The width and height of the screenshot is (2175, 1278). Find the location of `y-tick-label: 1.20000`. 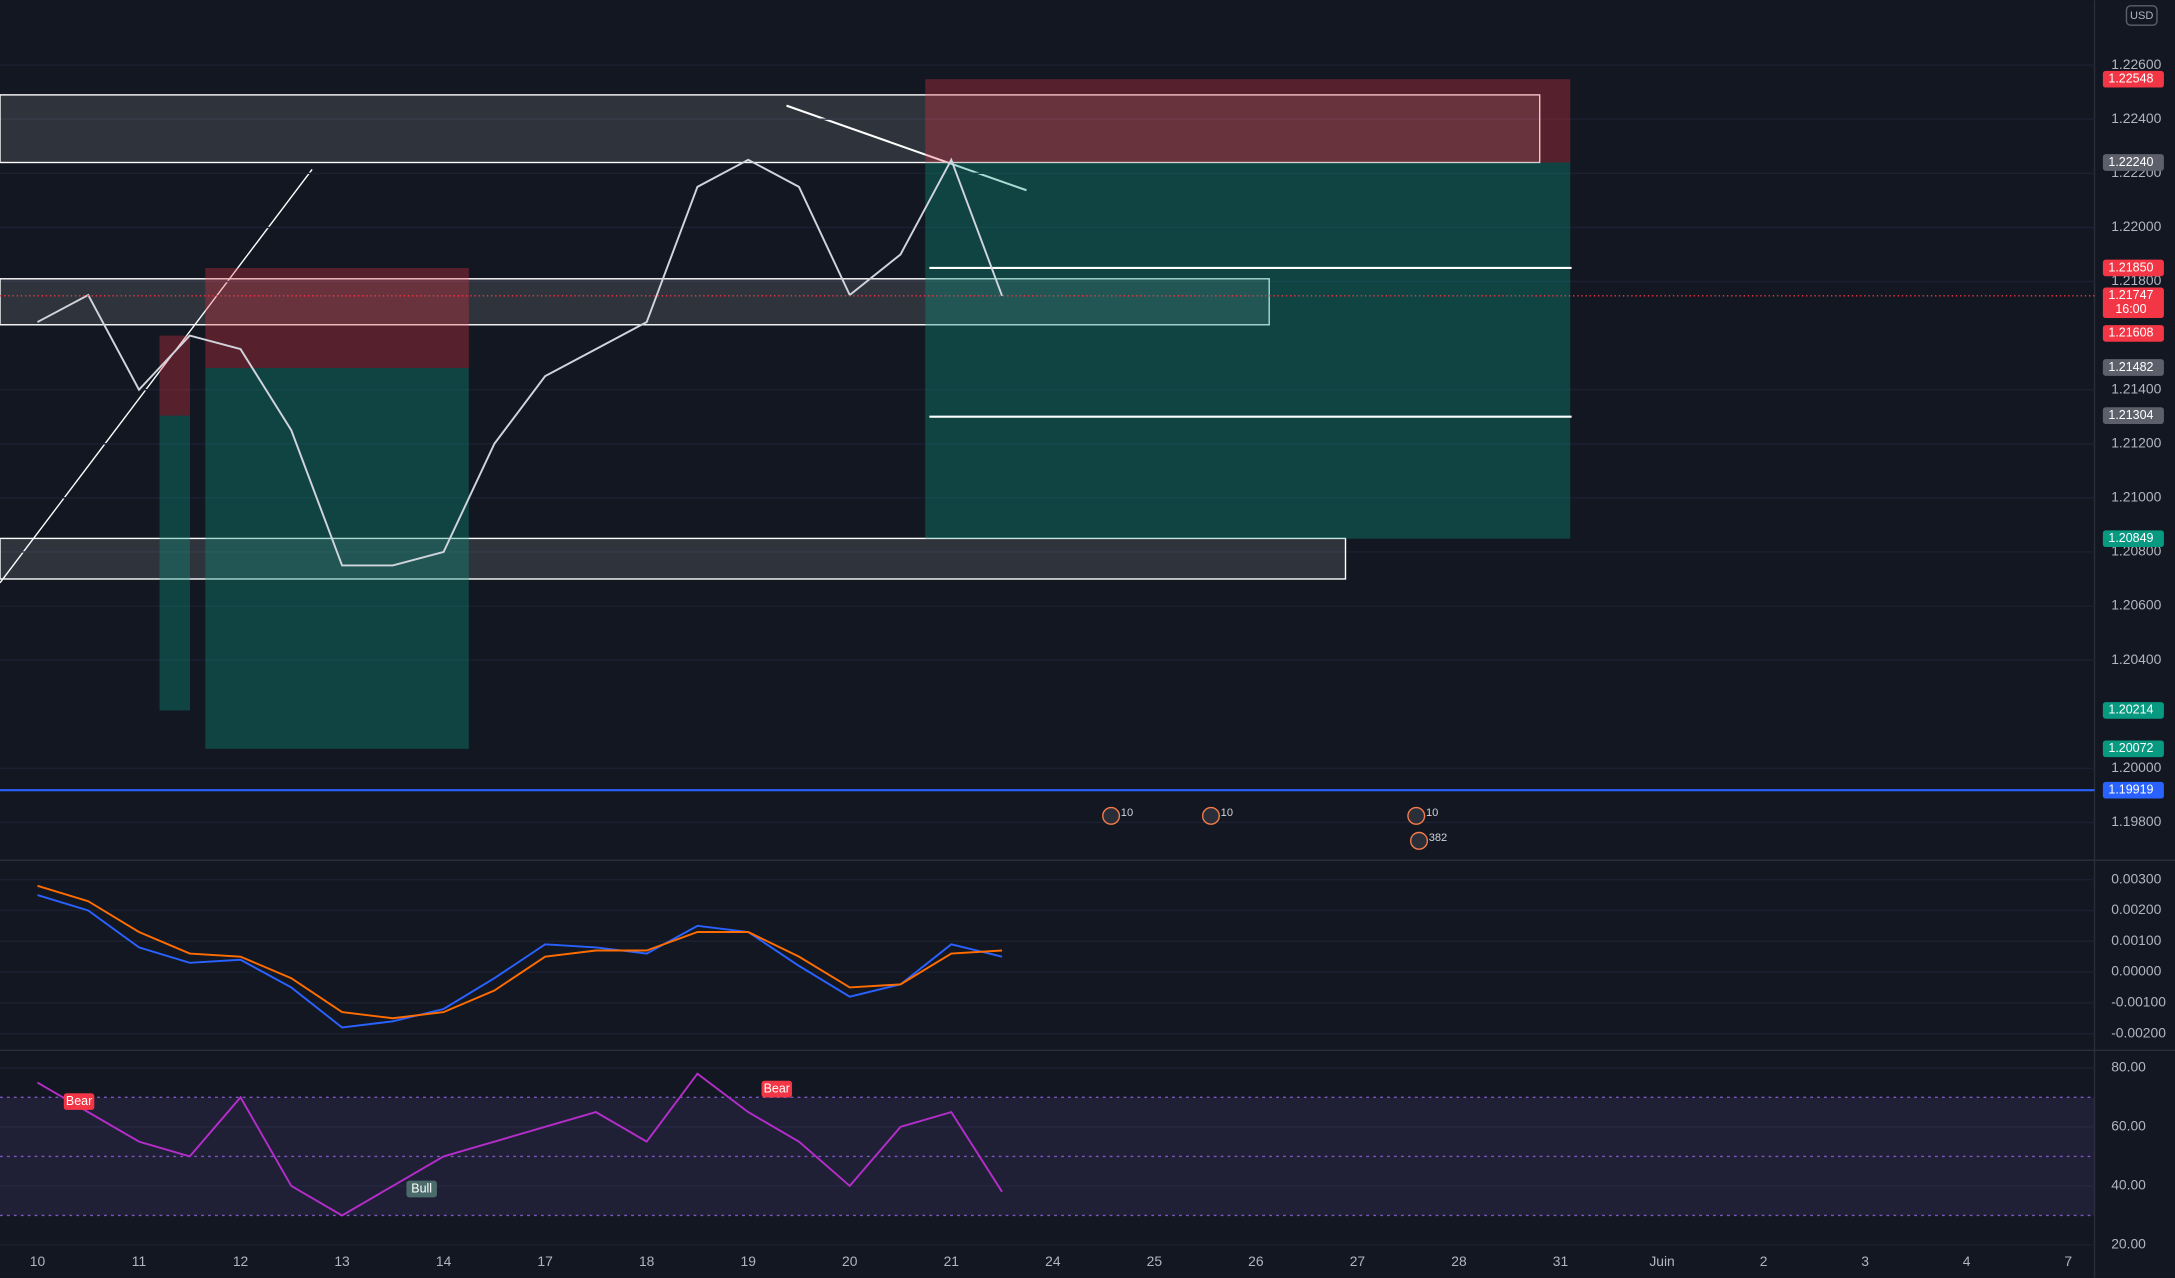

y-tick-label: 1.20000 is located at coordinates (2136, 767).